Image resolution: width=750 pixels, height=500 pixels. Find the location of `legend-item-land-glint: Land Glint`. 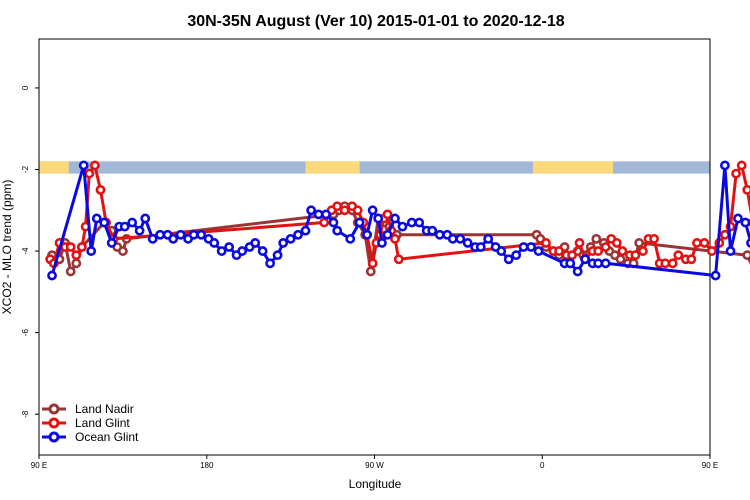

legend-item-land-glint: Land Glint is located at coordinates (86, 423).